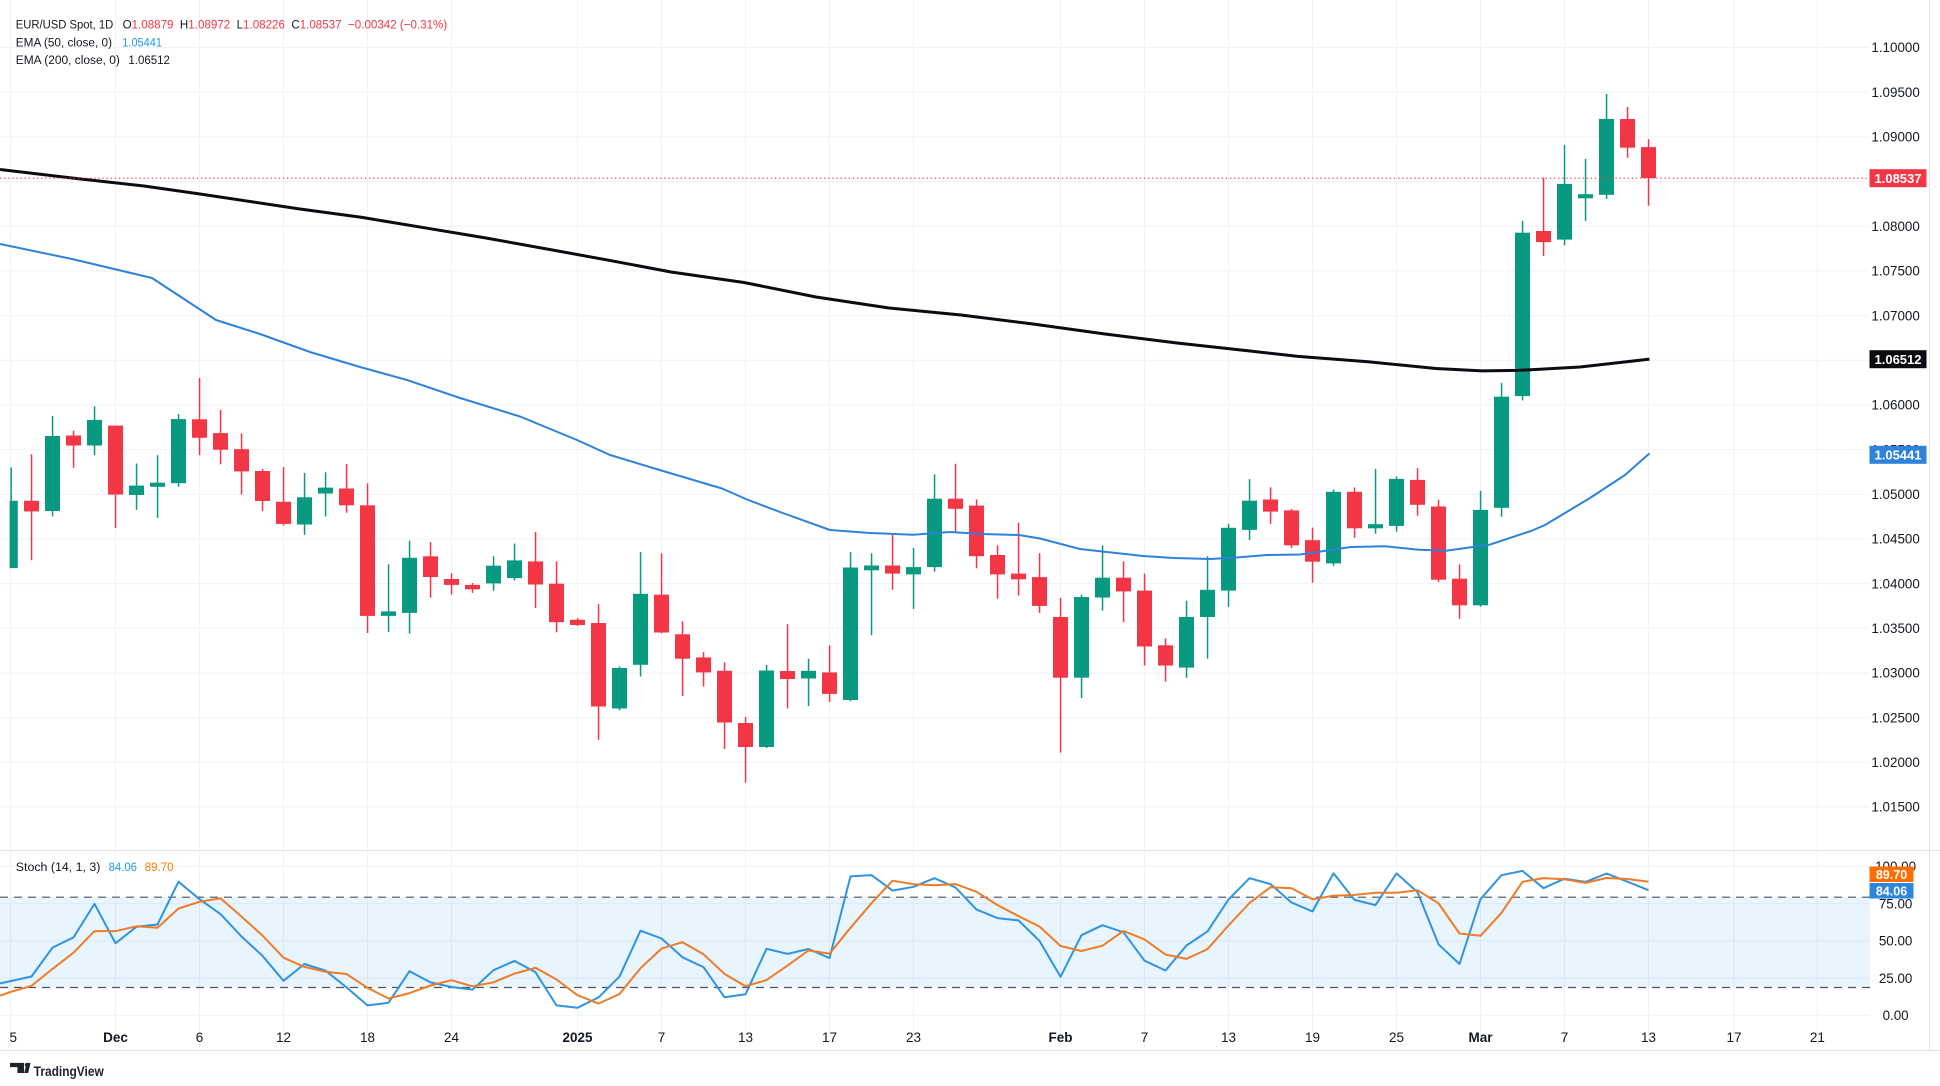  Describe the element at coordinates (1896, 1015) in the screenshot. I see `svg-text: 0.00` at that location.